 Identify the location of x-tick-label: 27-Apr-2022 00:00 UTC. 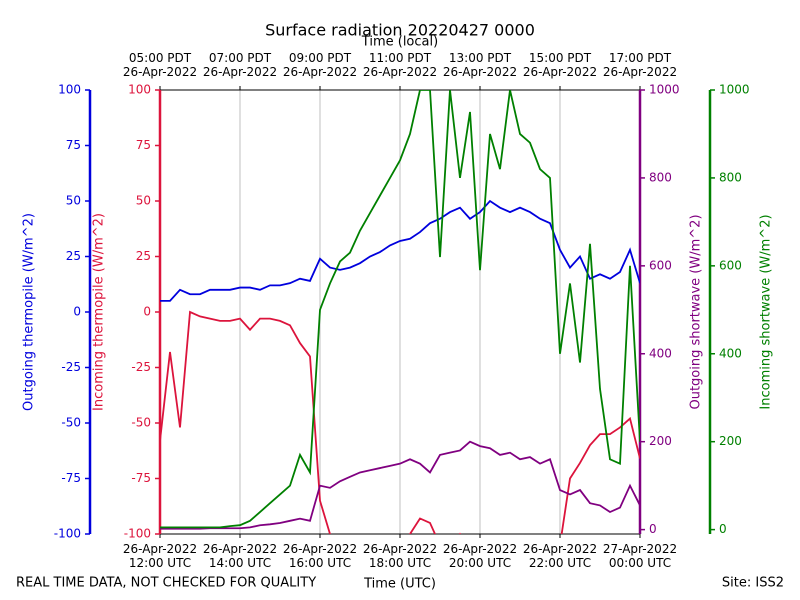
(640, 556).